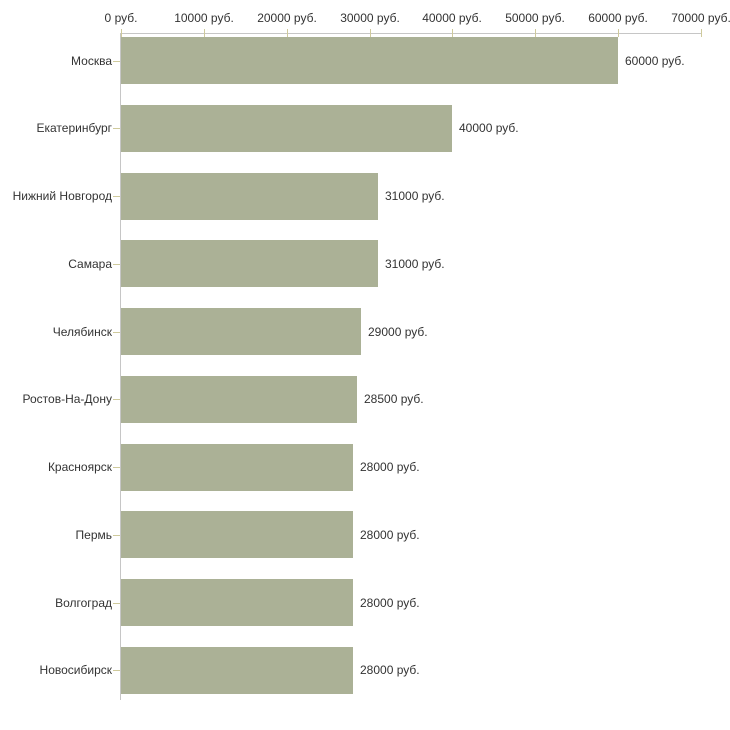 The image size is (730, 730). I want to click on value-label: 60000 руб., so click(655, 60).